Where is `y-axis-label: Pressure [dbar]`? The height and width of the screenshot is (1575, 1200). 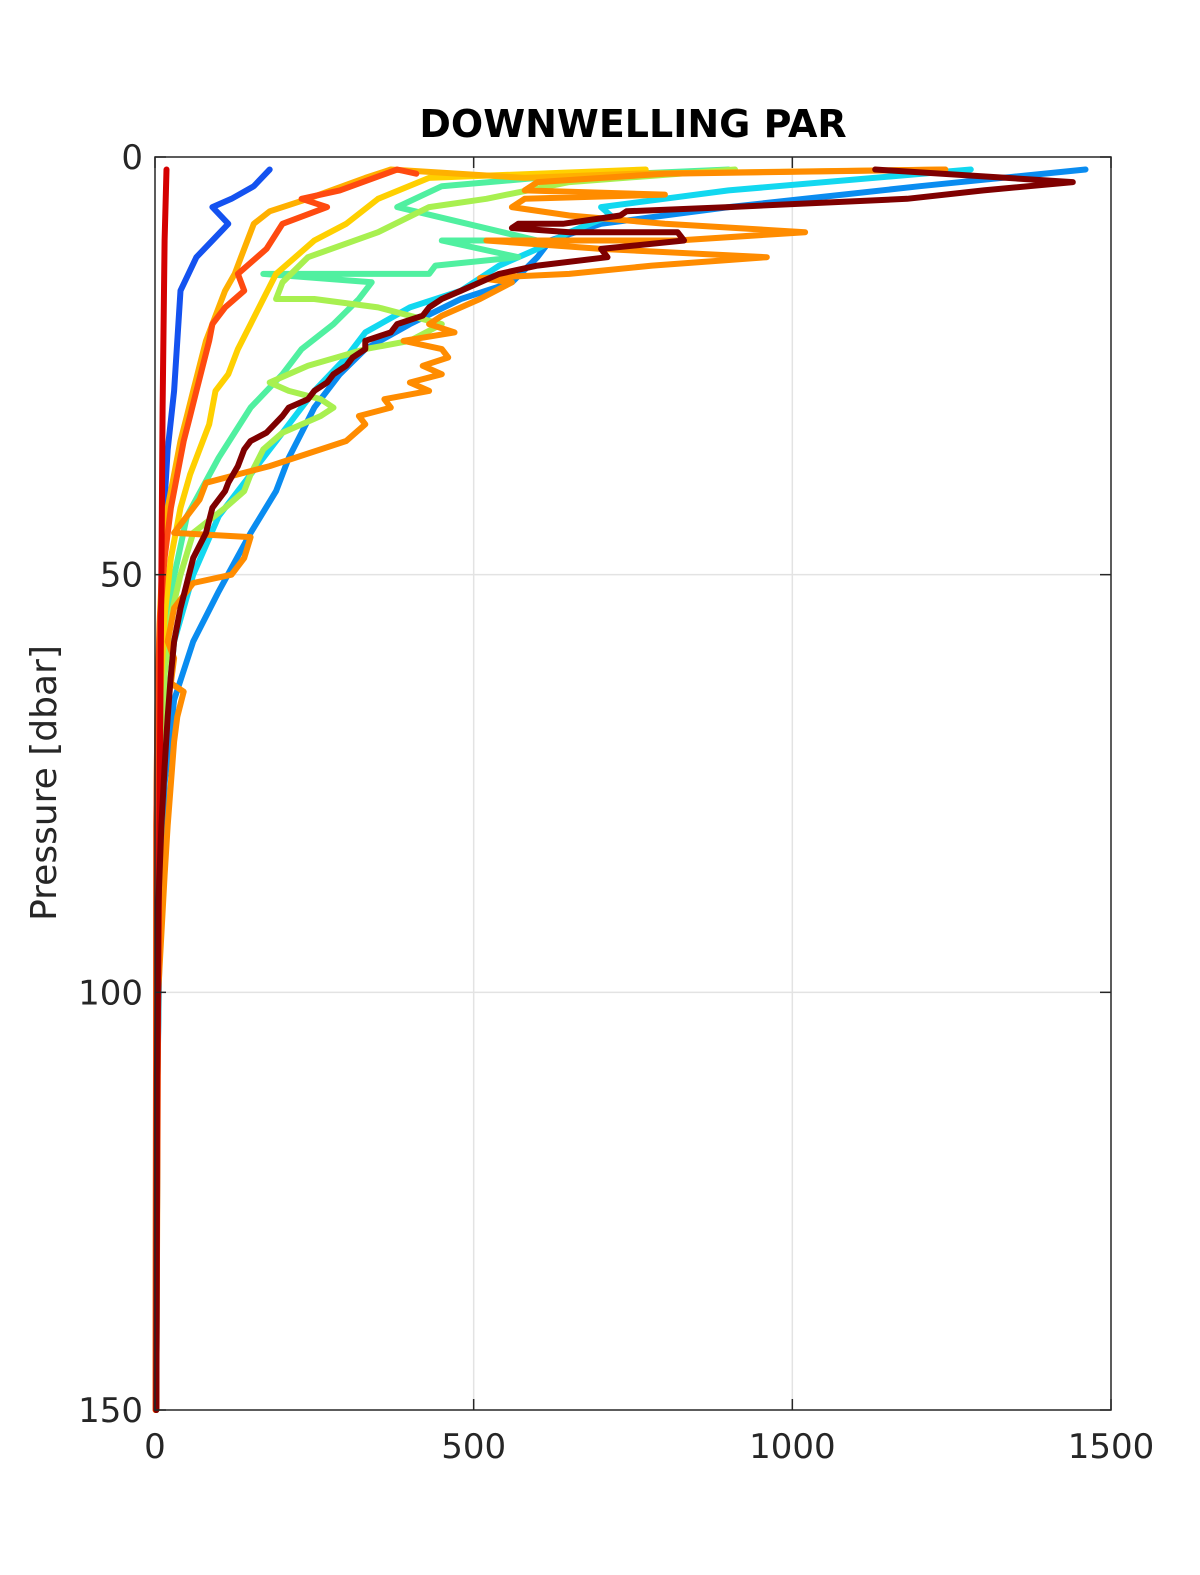 y-axis-label: Pressure [dbar] is located at coordinates (44, 783).